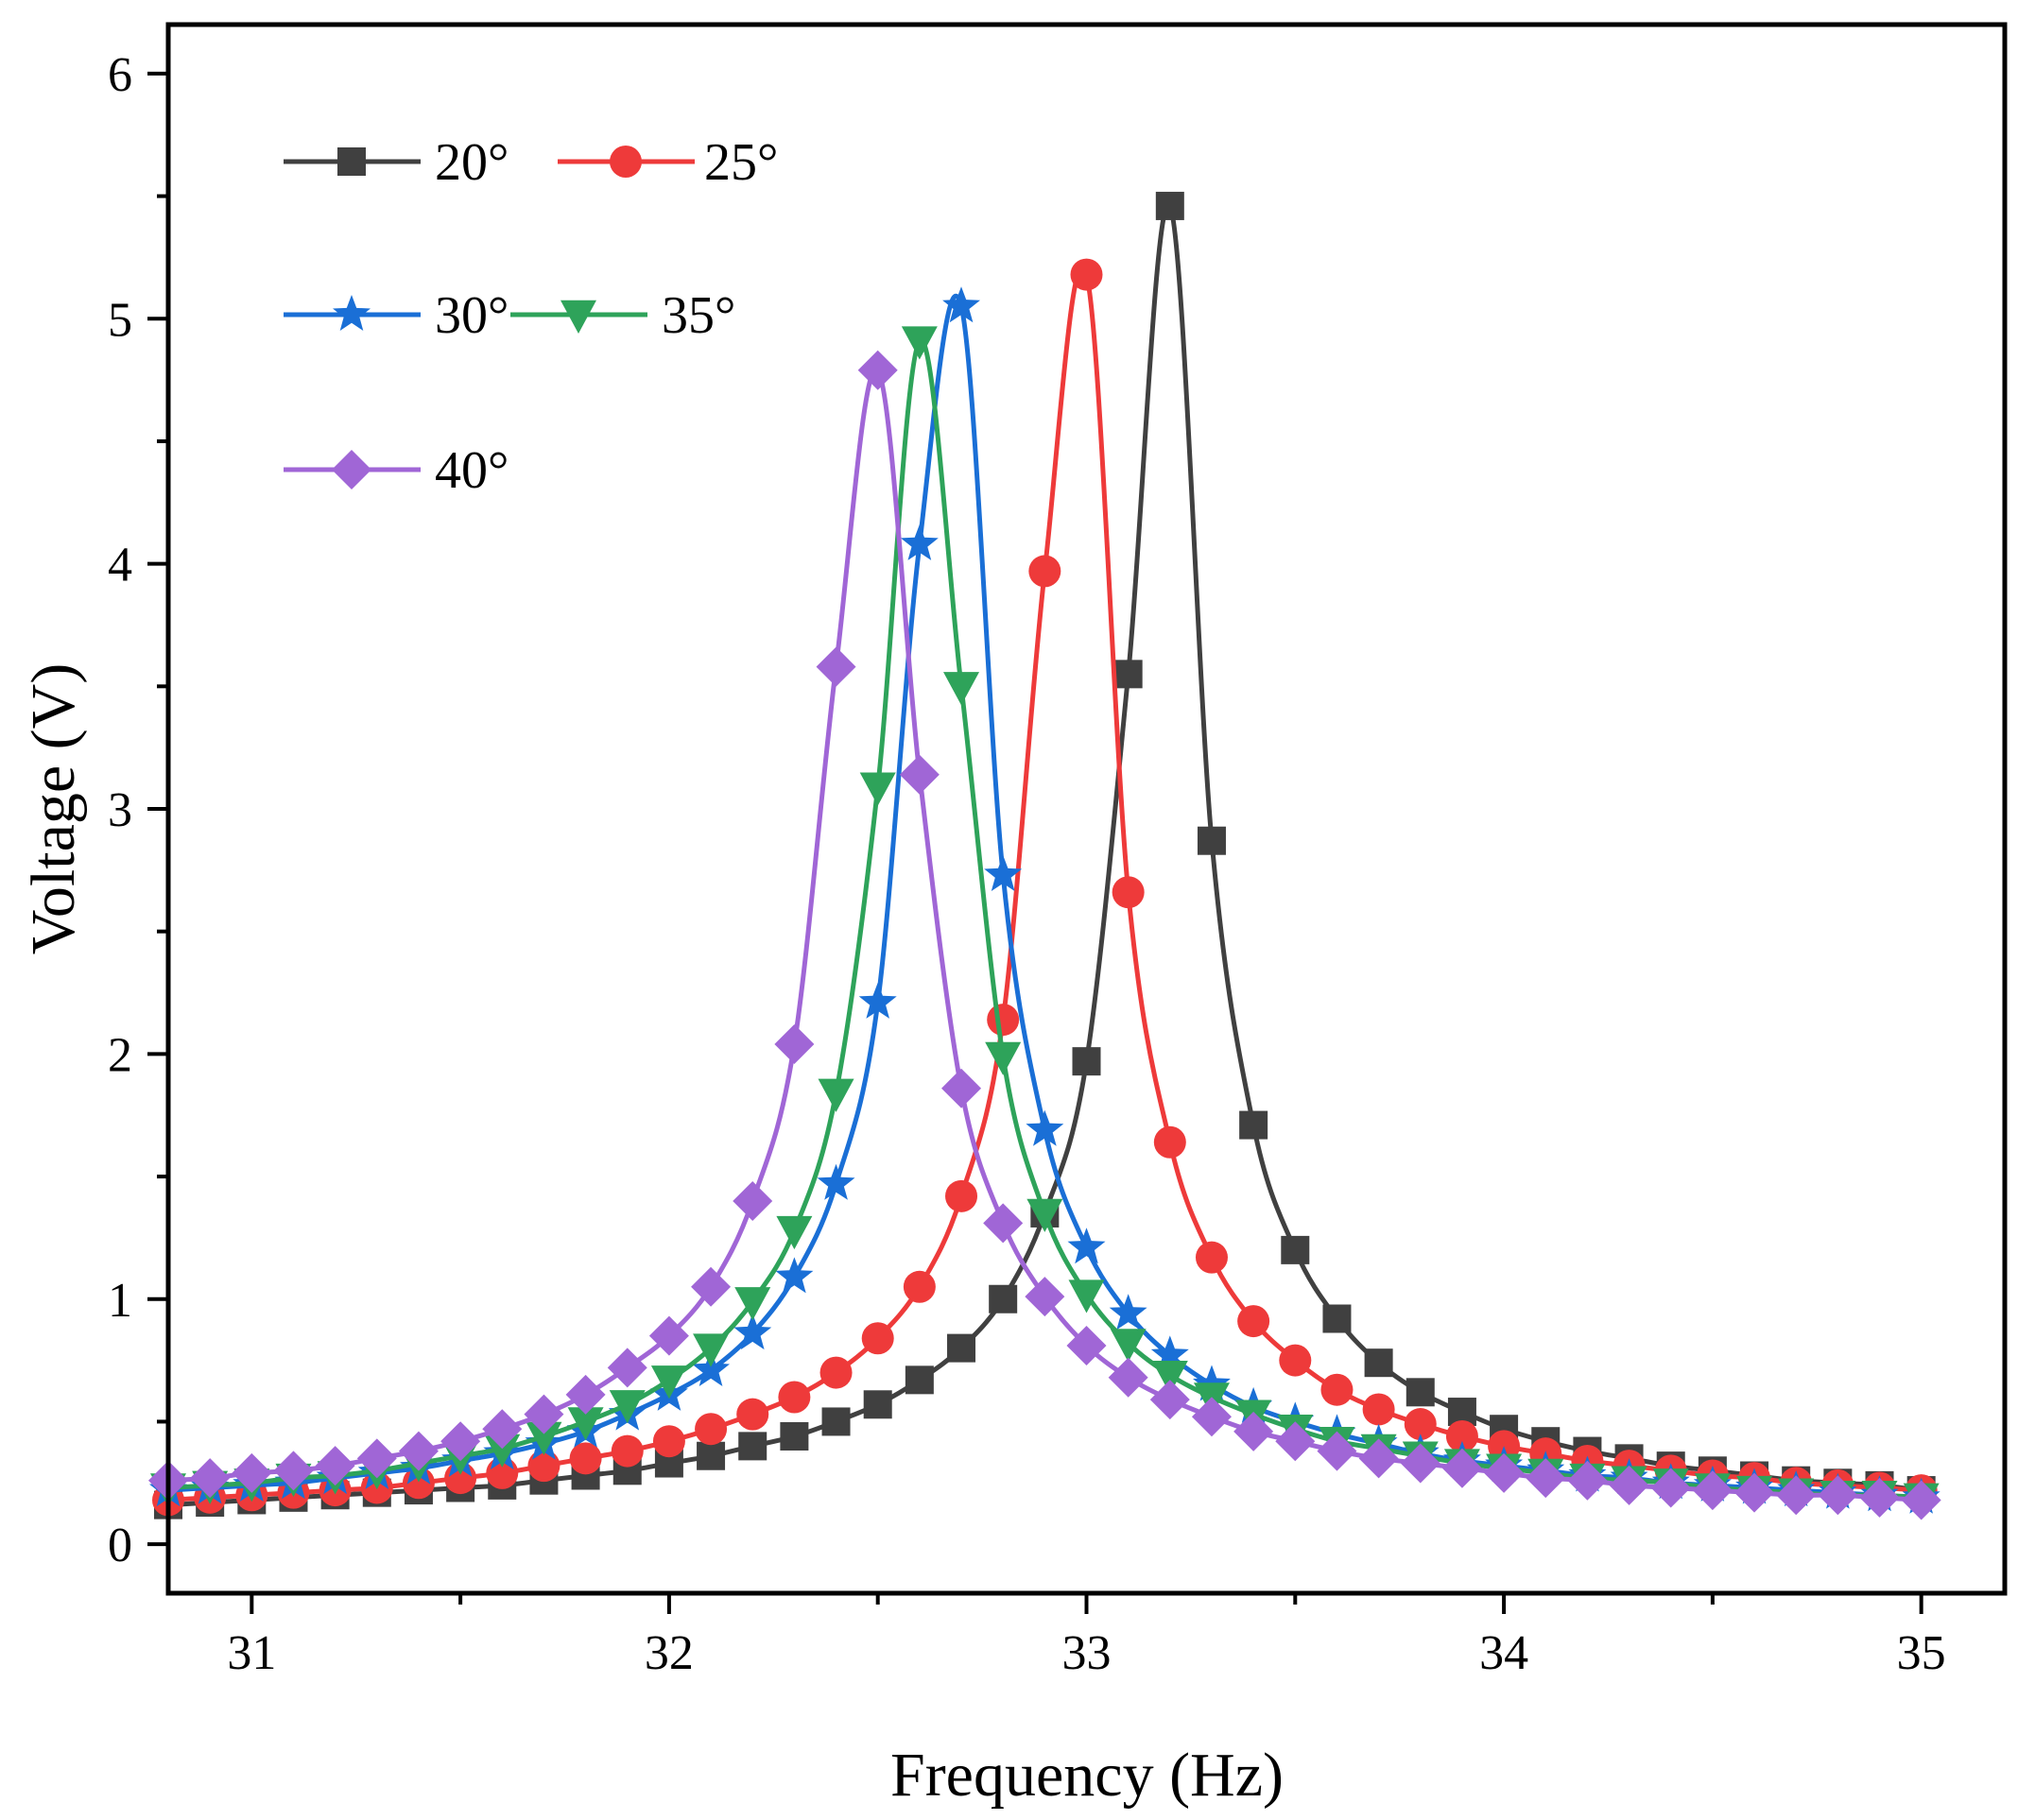 Image resolution: width=2035 pixels, height=1820 pixels. What do you see at coordinates (1503, 1653) in the screenshot?
I see `x-tick-label: 34` at bounding box center [1503, 1653].